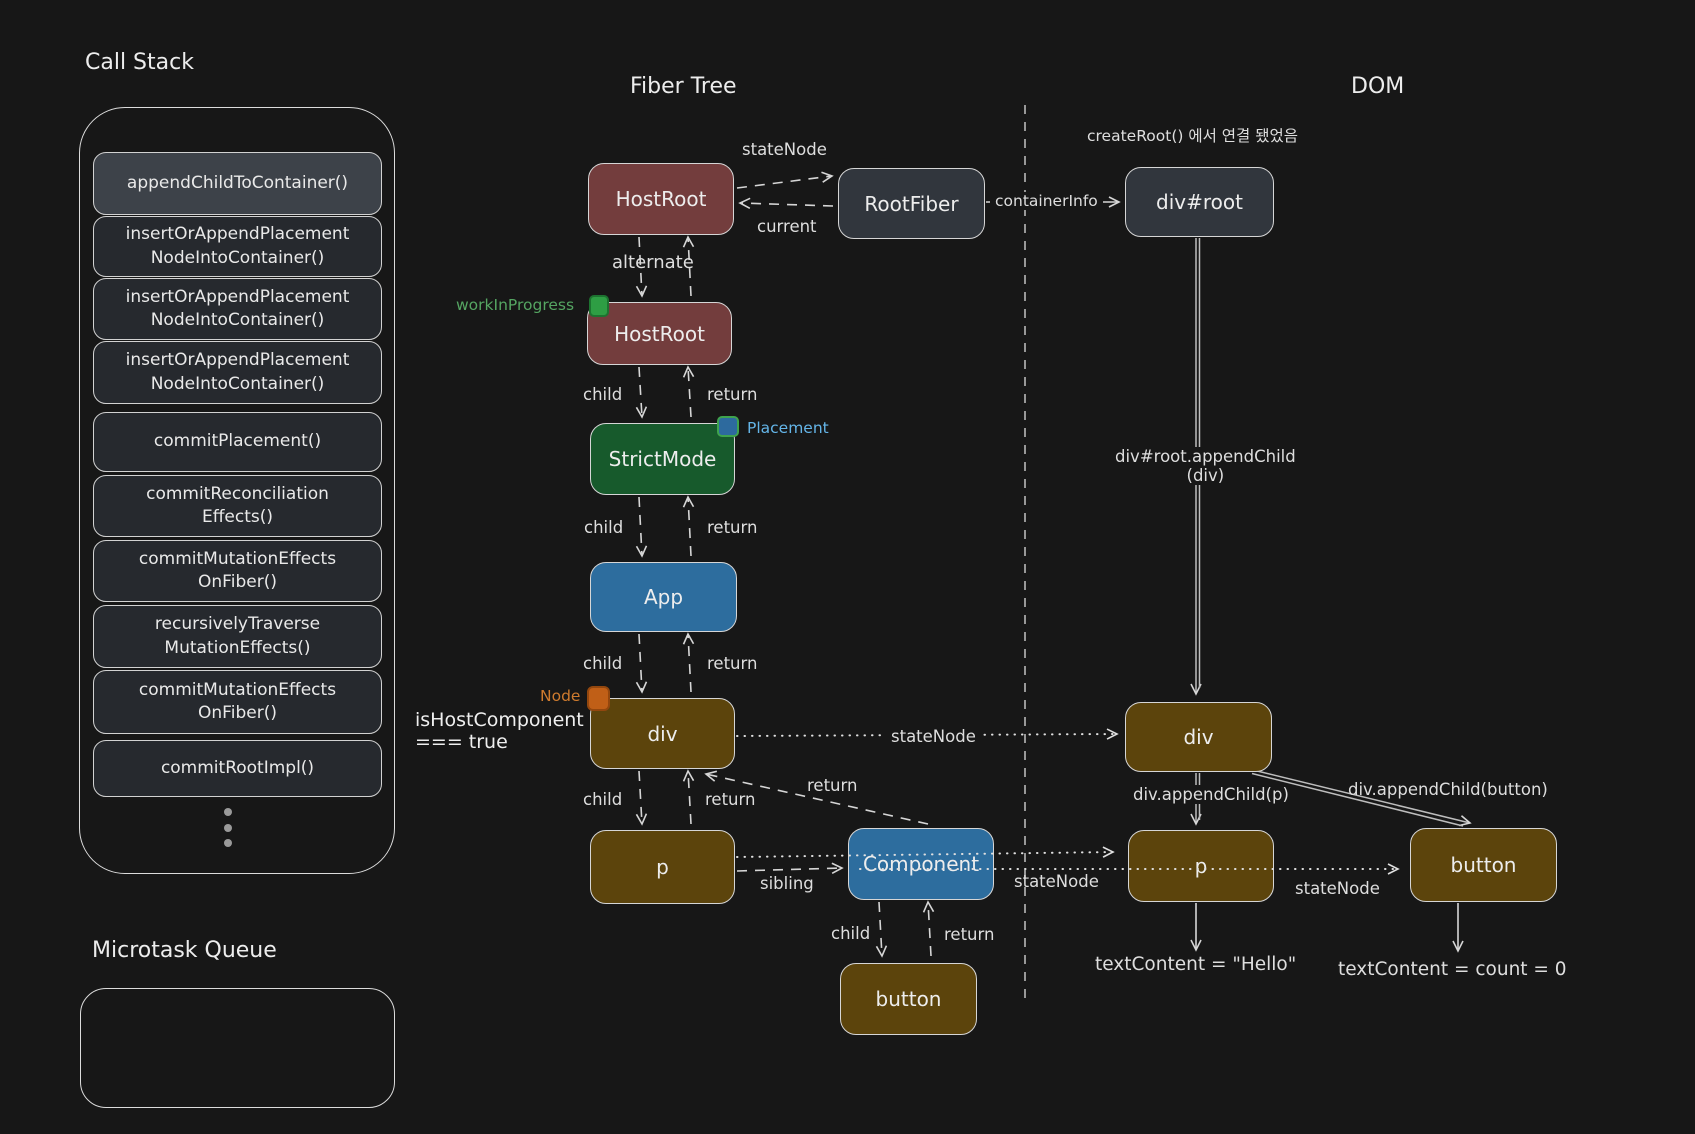 This screenshot has width=1695, height=1134. I want to click on edge-label-return-2: return, so click(732, 527).